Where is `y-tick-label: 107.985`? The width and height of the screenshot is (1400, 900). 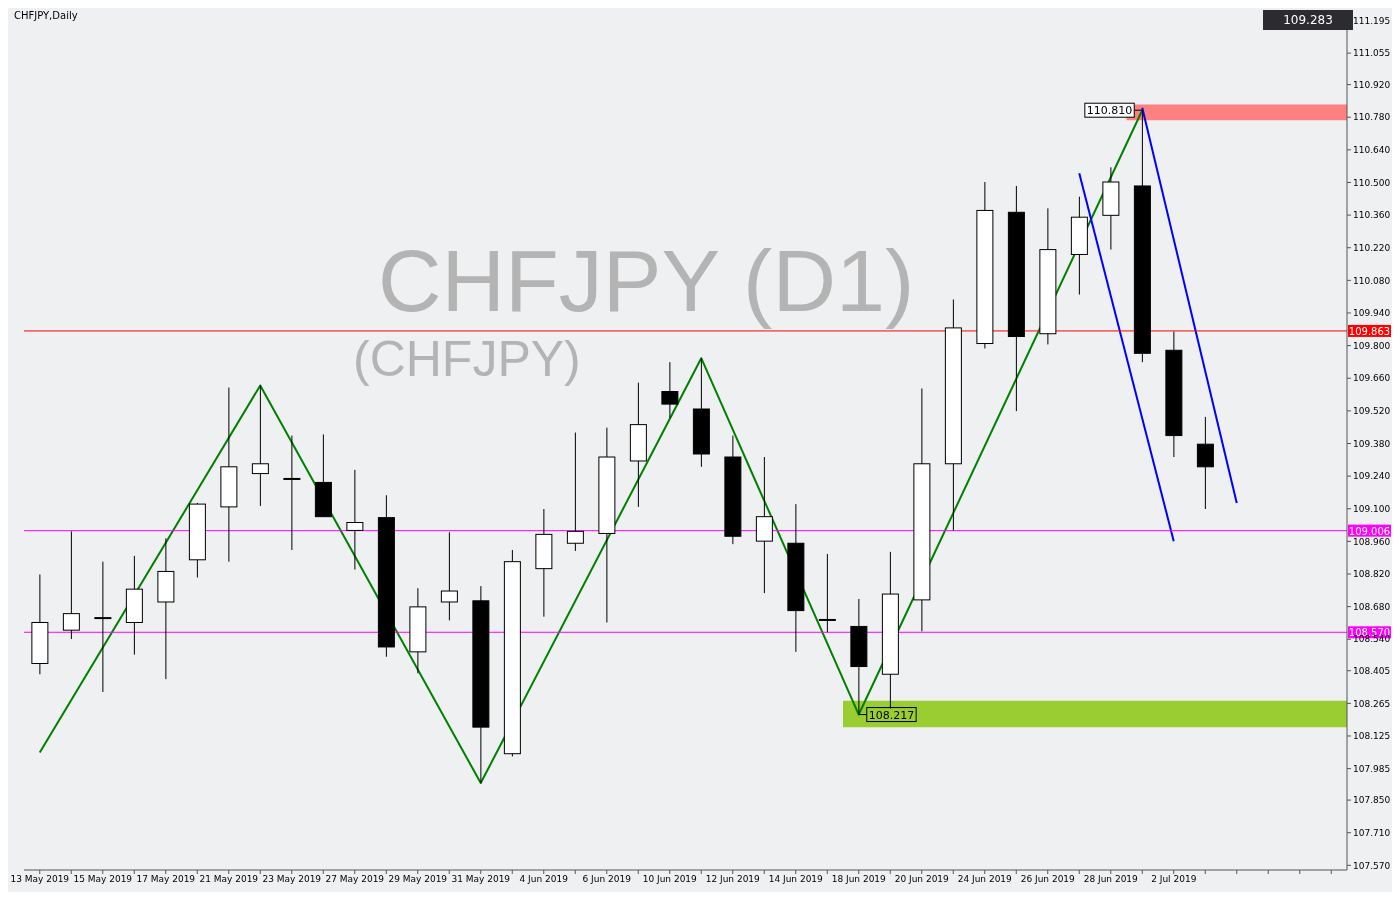 y-tick-label: 107.985 is located at coordinates (1372, 768).